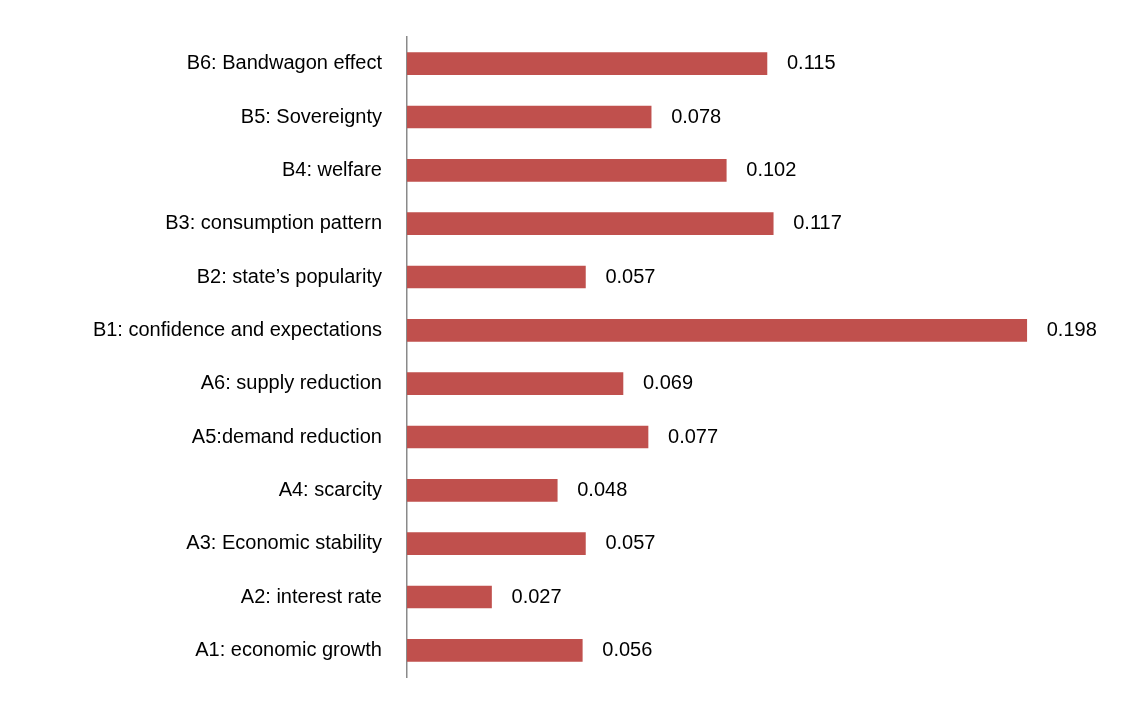 Image resolution: width=1121 pixels, height=714 pixels. What do you see at coordinates (286, 435) in the screenshot?
I see `y-tick-label: A5:demand reduction` at bounding box center [286, 435].